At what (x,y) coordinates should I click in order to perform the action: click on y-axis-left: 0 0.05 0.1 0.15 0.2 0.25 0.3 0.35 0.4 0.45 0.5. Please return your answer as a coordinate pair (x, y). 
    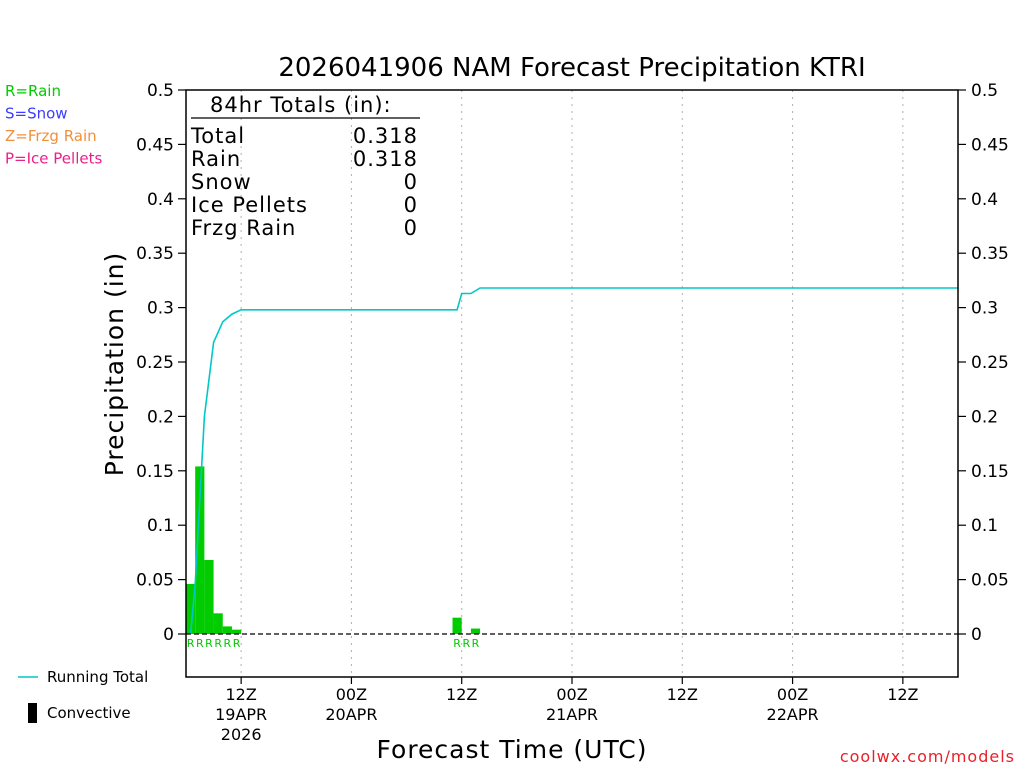
    Looking at the image, I should click on (161, 363).